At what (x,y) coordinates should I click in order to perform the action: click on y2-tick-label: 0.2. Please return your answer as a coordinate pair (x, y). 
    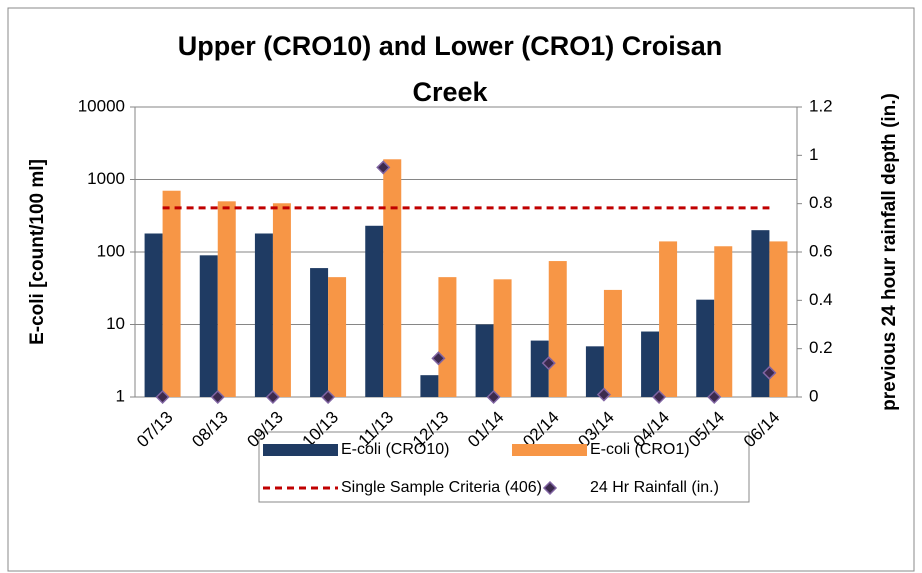
    Looking at the image, I should click on (821, 347).